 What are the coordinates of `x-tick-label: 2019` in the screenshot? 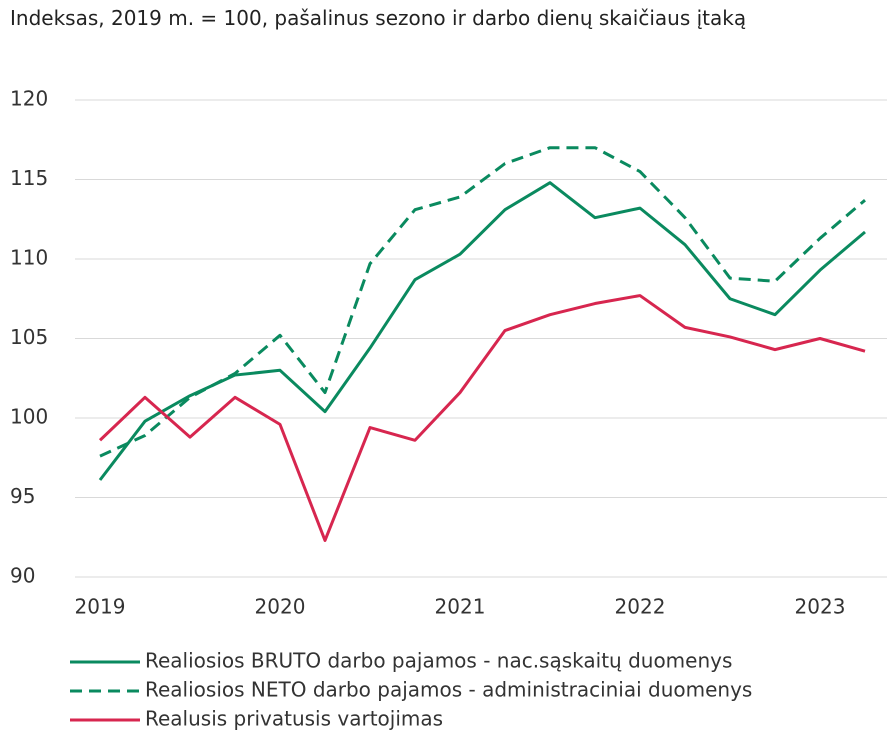 It's located at (100, 607).